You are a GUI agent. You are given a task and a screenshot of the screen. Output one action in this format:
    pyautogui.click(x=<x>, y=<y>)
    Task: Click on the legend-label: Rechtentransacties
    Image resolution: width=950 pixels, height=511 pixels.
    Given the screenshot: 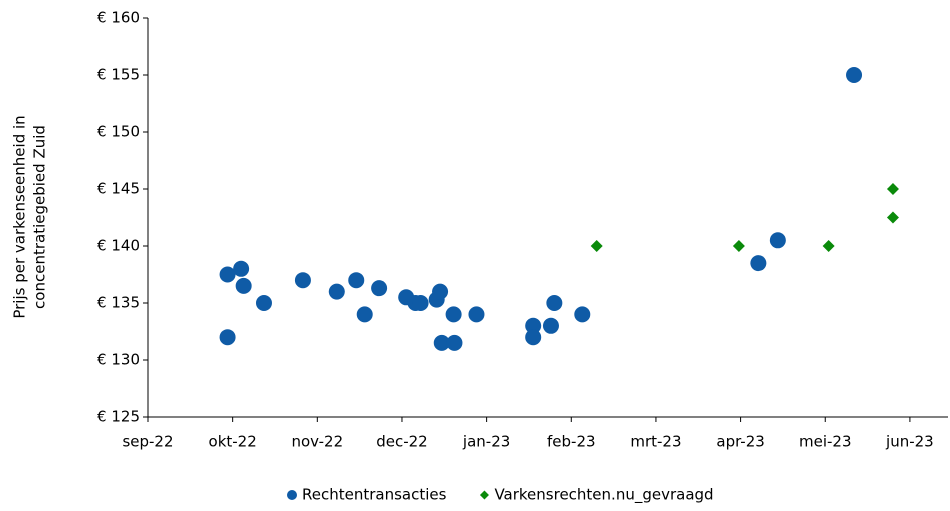 What is the action you would take?
    pyautogui.click(x=374, y=495)
    